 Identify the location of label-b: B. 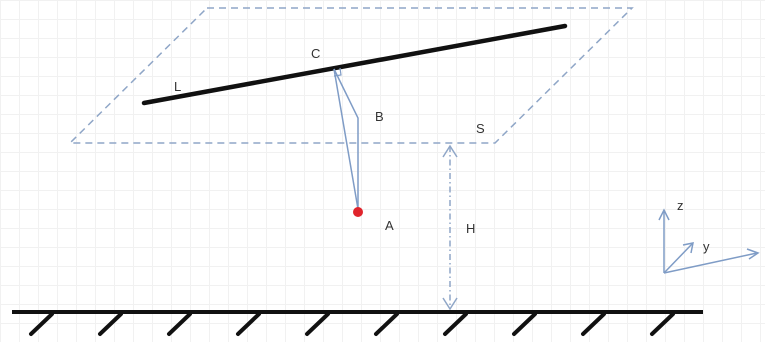
(379, 116).